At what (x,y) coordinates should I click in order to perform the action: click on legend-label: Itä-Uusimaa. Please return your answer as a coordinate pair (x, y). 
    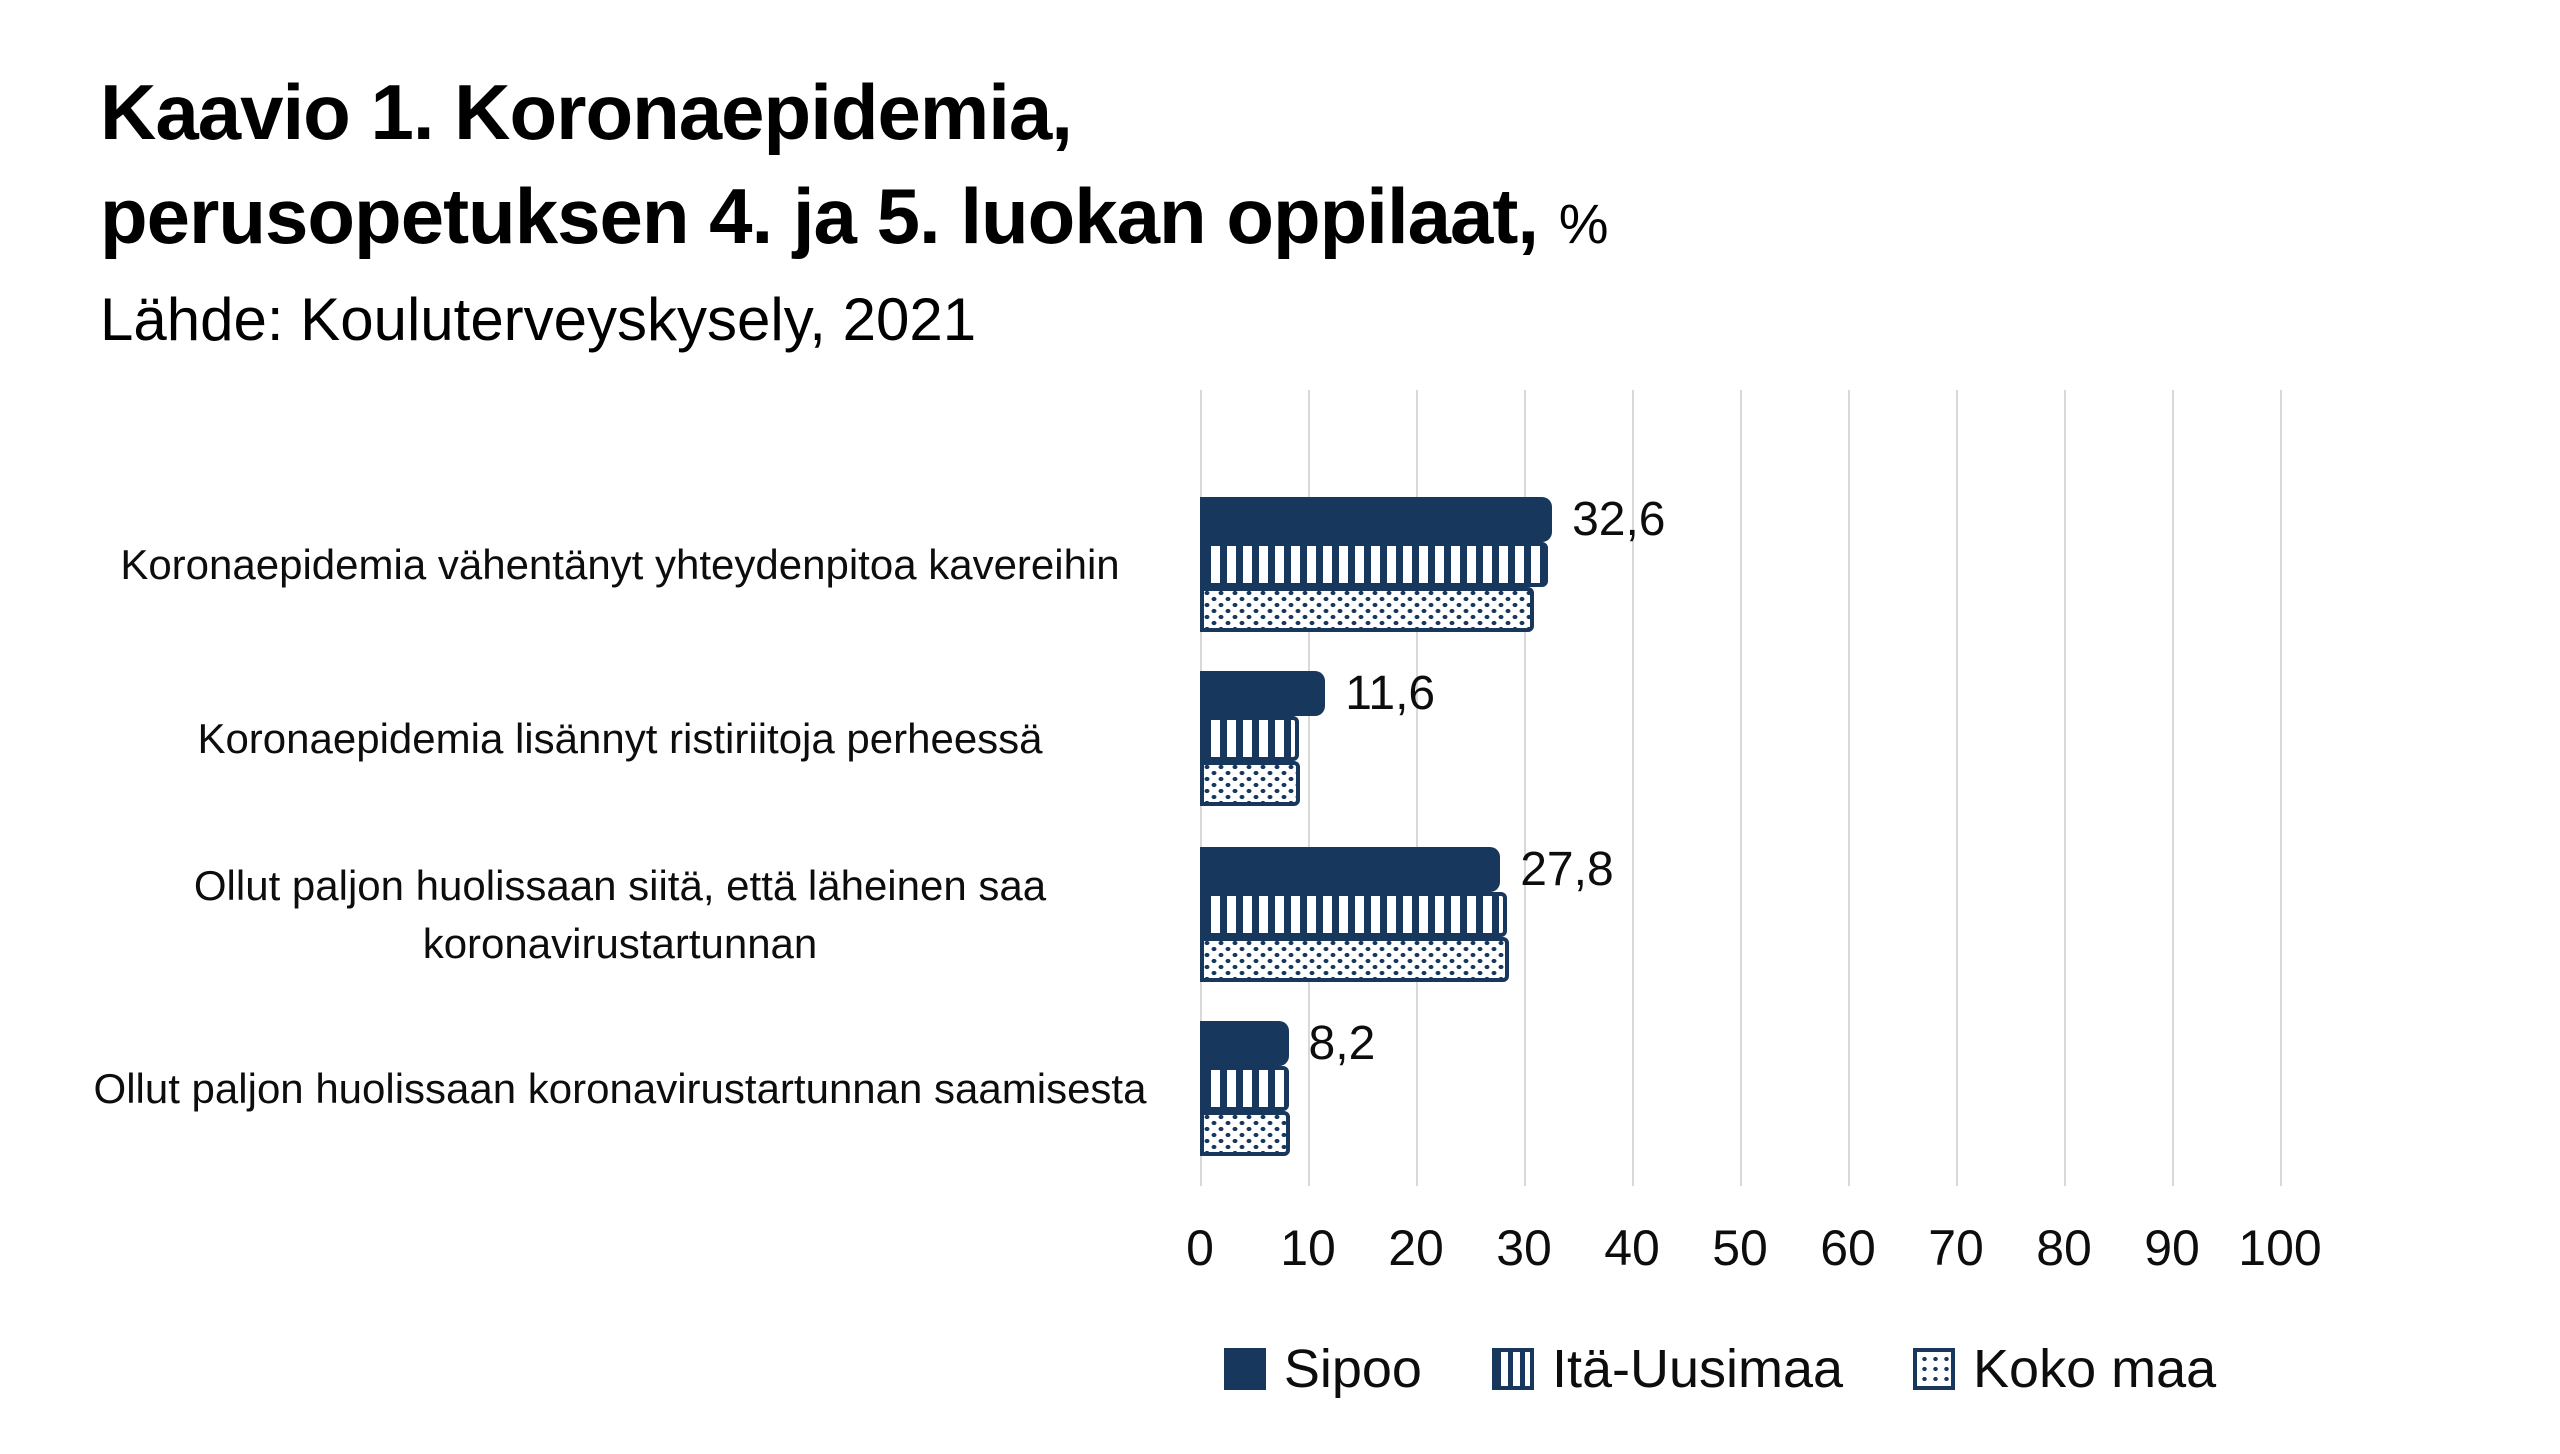
    Looking at the image, I should click on (1697, 1369).